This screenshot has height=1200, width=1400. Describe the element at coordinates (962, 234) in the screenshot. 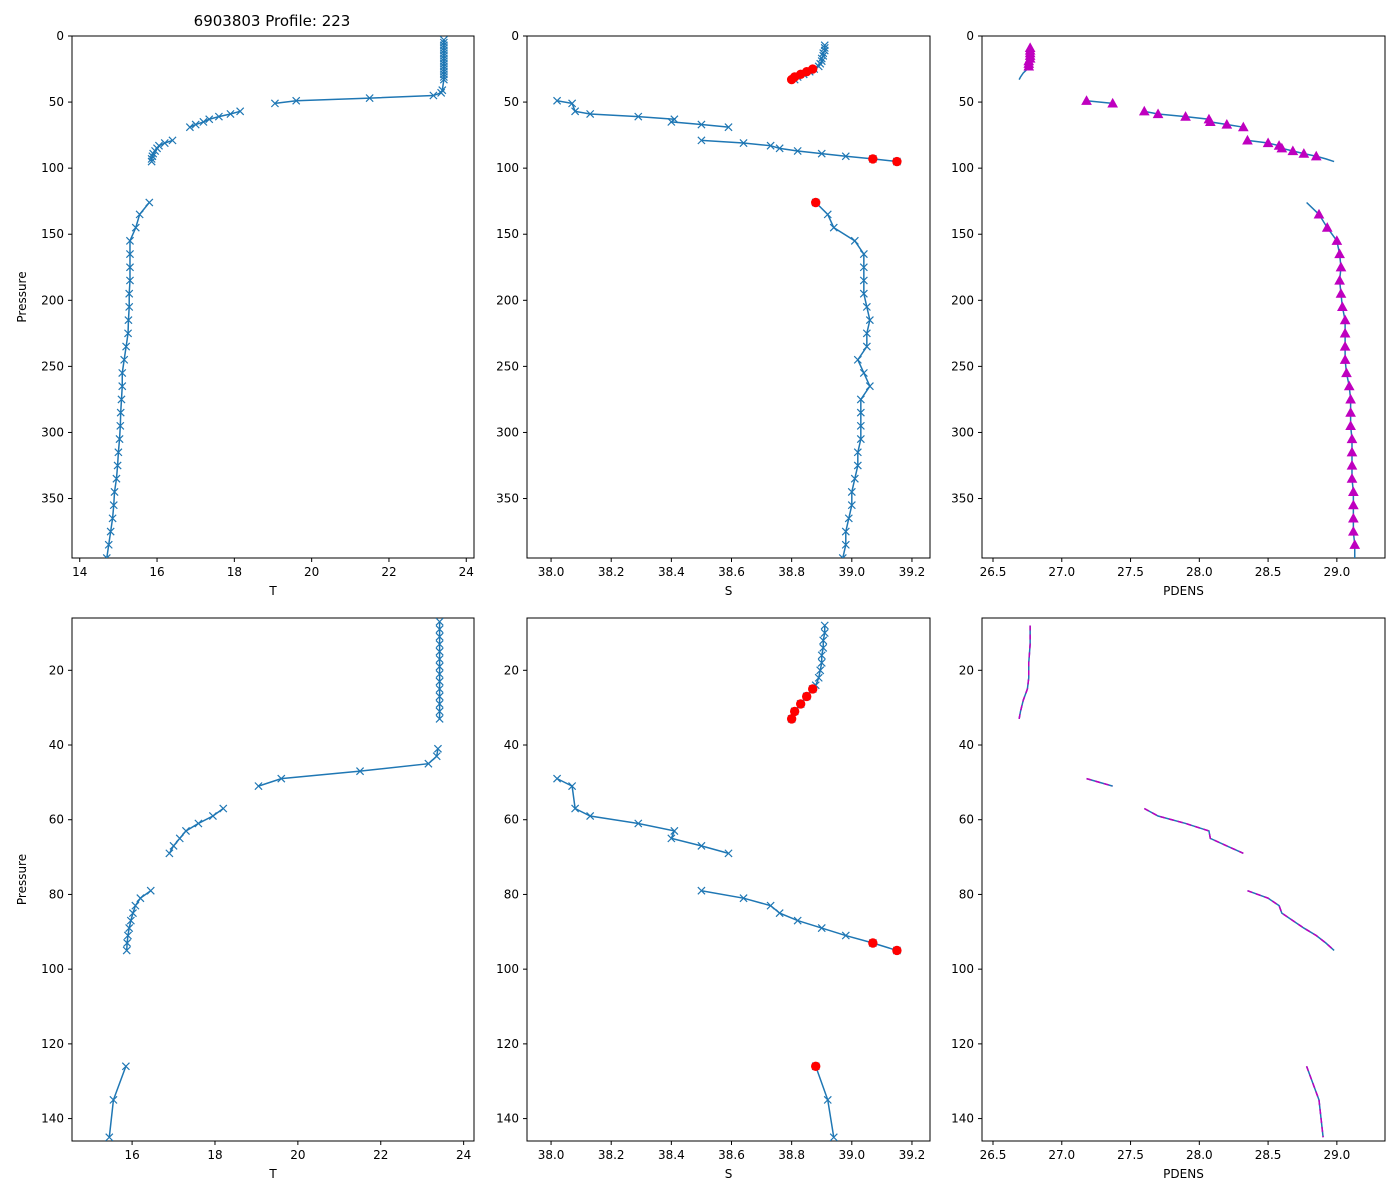

I see `y-tick-label: 150` at that location.